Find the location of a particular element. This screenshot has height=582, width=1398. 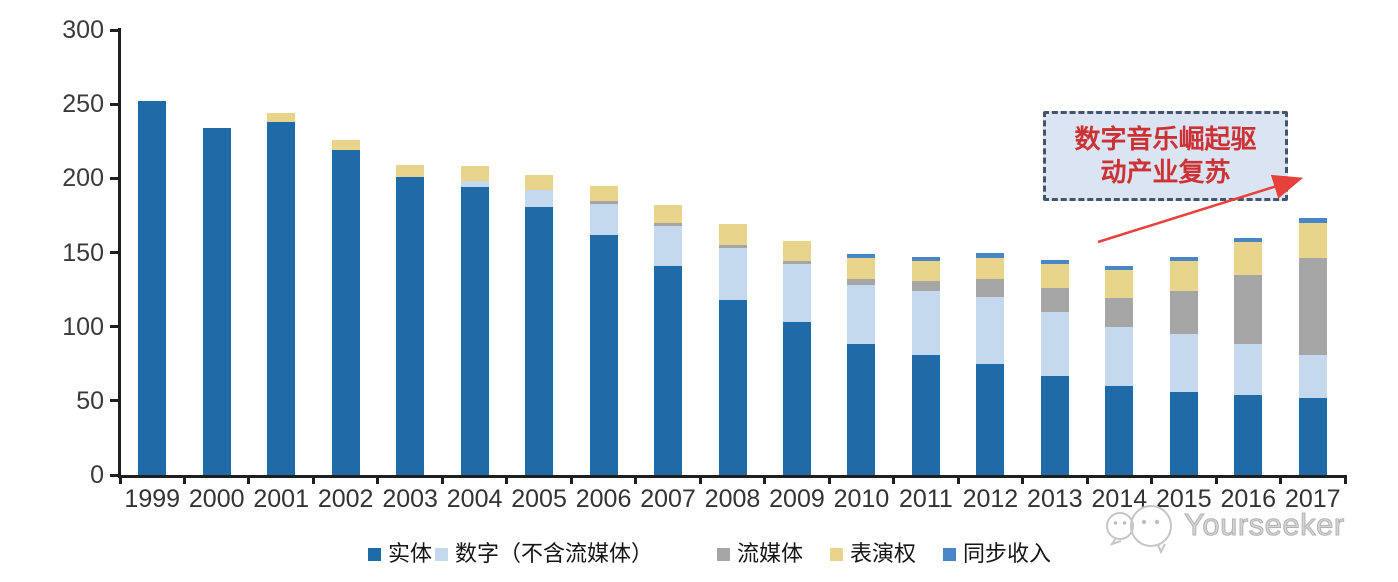

bar-segment-s3-2011 is located at coordinates (925, 271).